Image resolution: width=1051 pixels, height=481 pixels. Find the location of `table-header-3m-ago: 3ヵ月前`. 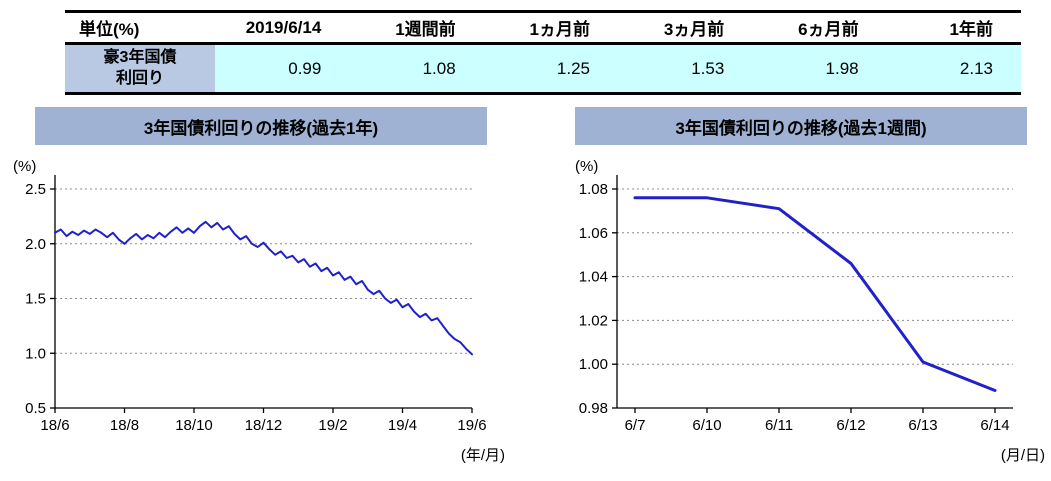

table-header-3m-ago: 3ヵ月前 is located at coordinates (685, 28).